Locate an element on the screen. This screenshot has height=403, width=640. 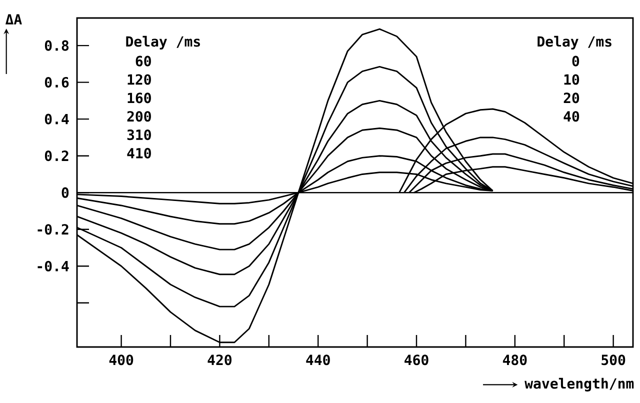
annotation: 60 is located at coordinates (143, 61).